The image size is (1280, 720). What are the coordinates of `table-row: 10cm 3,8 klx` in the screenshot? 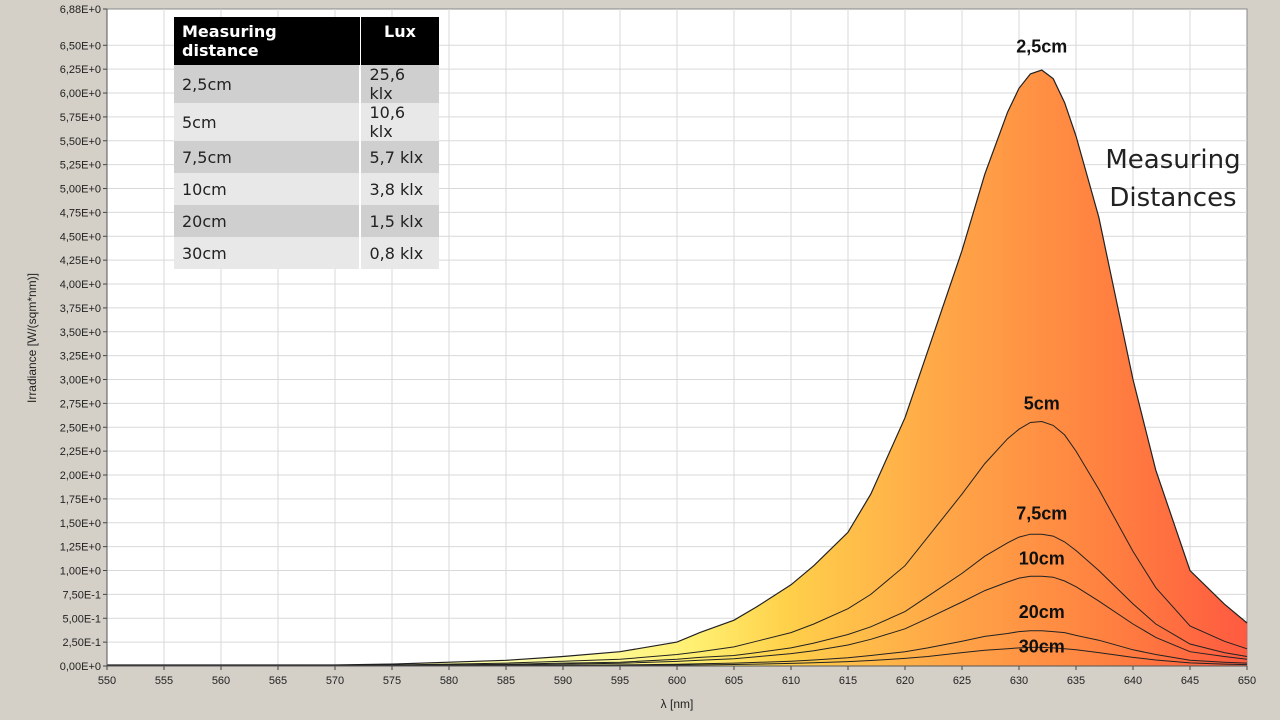 It's located at (306, 189).